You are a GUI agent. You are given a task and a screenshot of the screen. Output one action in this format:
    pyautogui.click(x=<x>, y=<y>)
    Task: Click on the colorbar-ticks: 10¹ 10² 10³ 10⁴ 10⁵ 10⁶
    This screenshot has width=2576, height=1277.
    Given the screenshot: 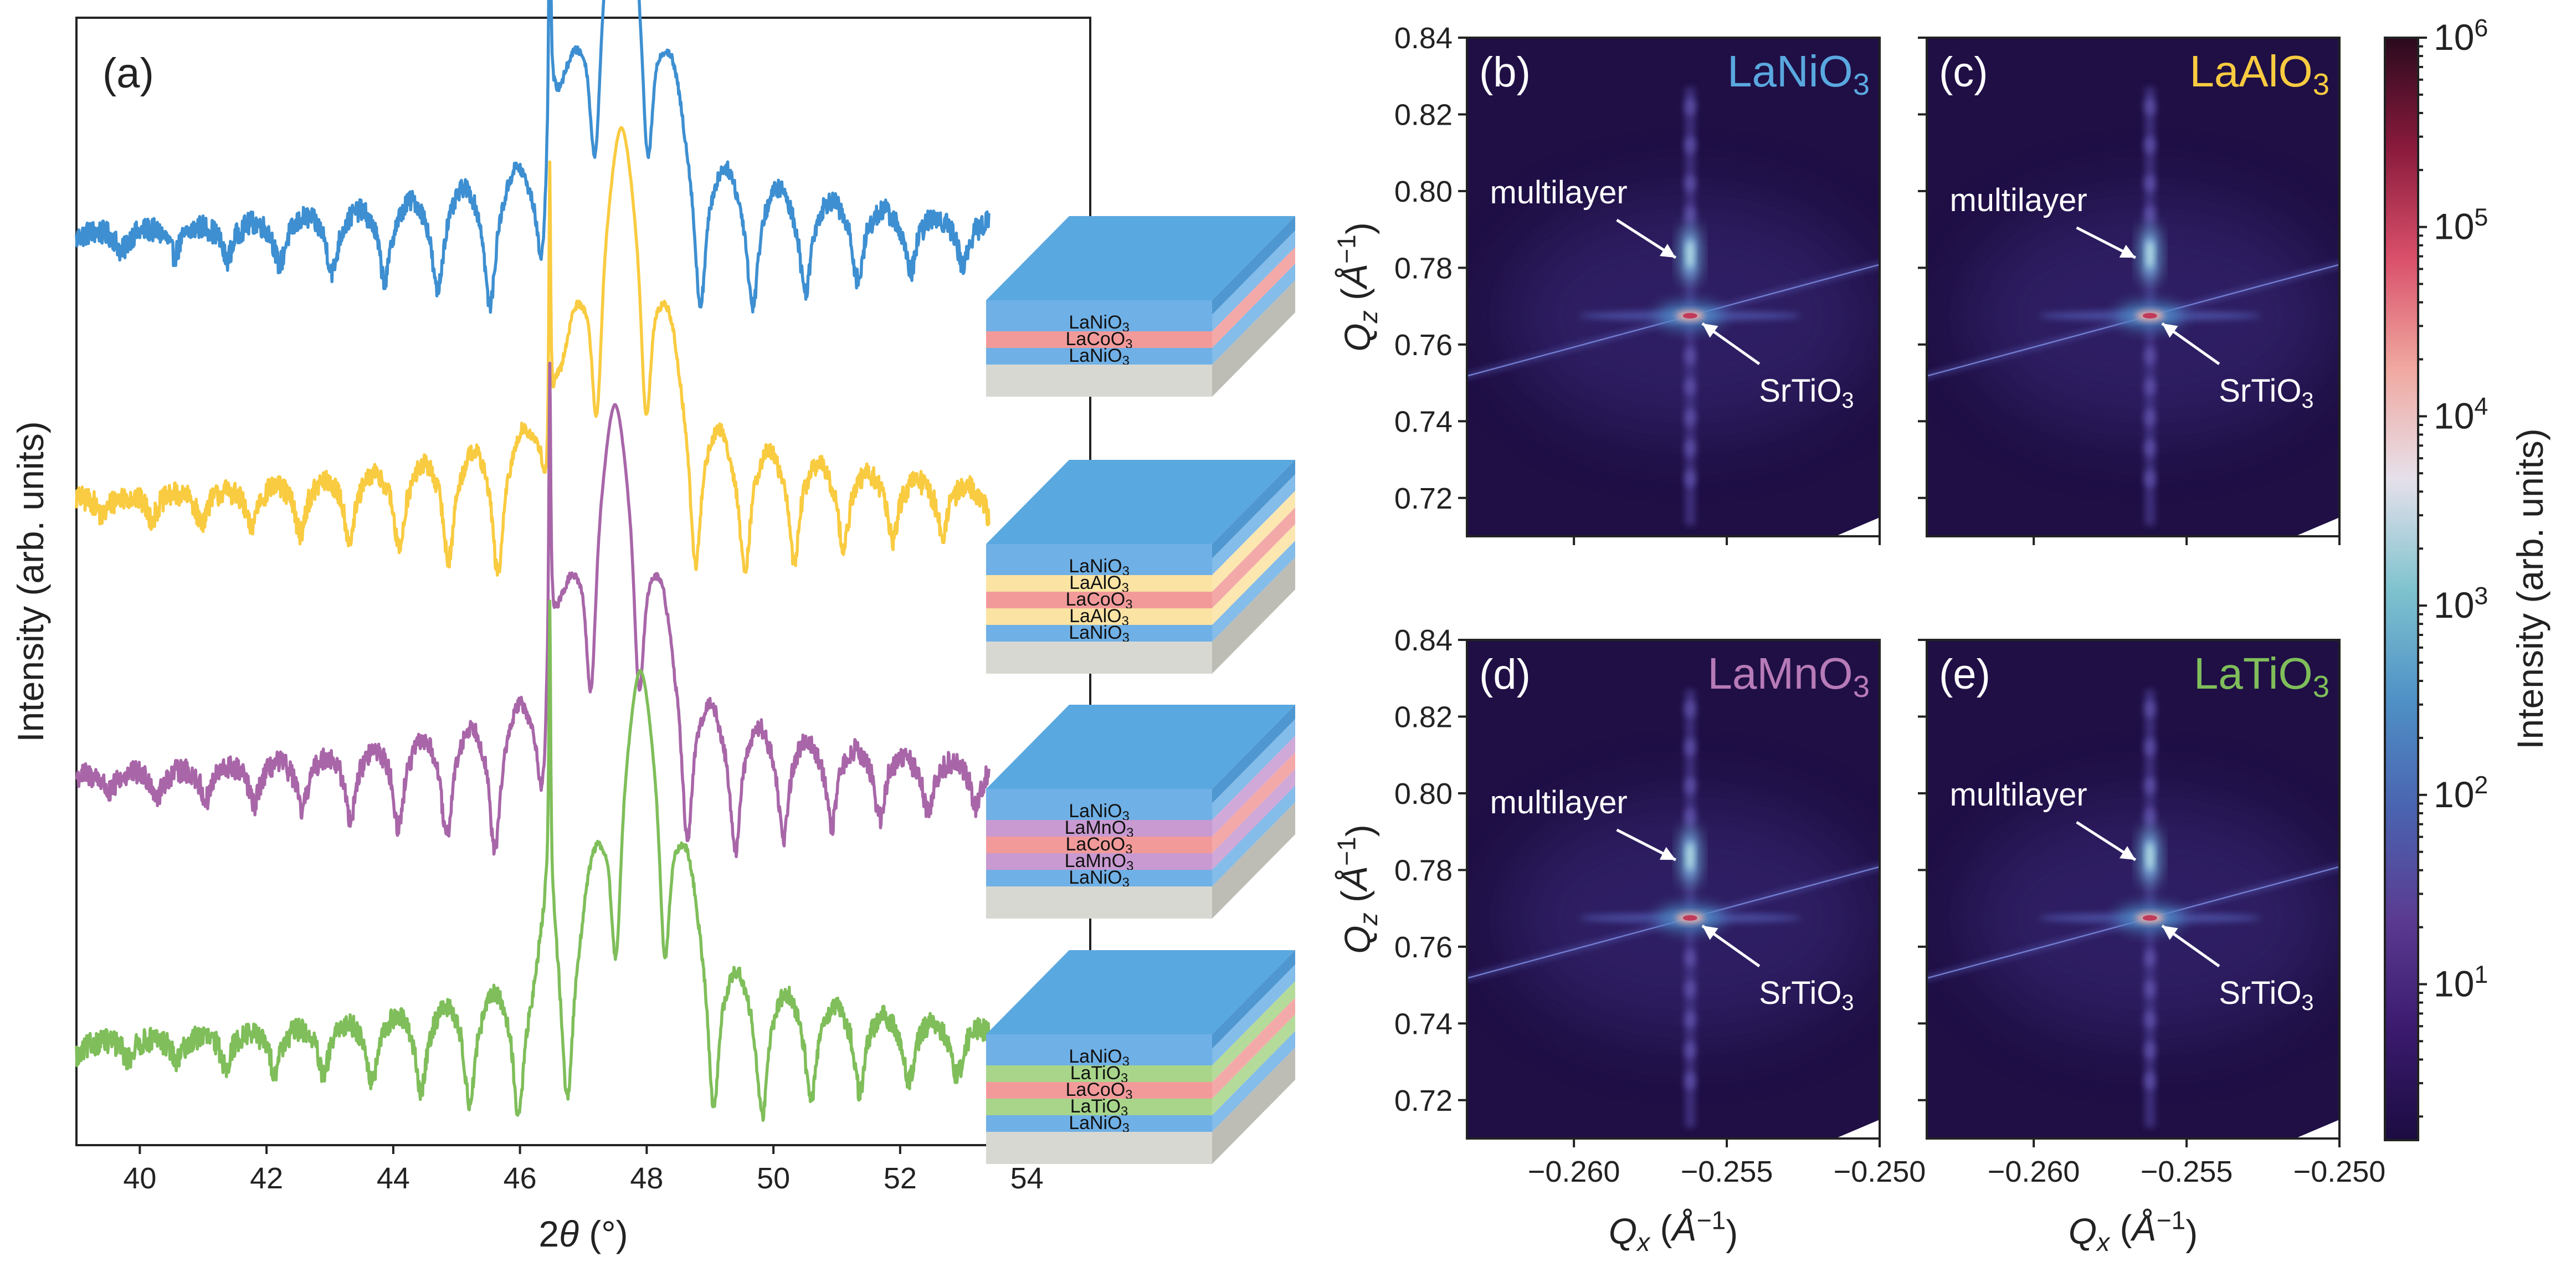 What is the action you would take?
    pyautogui.click(x=2453, y=565)
    